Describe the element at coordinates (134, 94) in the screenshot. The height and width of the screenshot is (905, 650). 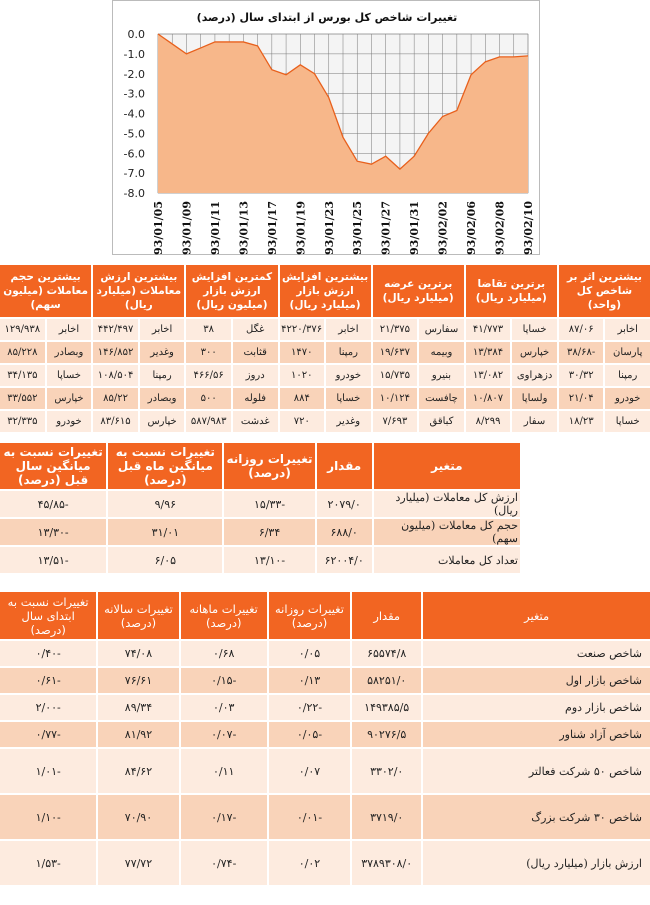
I see `y-tick-label: -3.0` at that location.